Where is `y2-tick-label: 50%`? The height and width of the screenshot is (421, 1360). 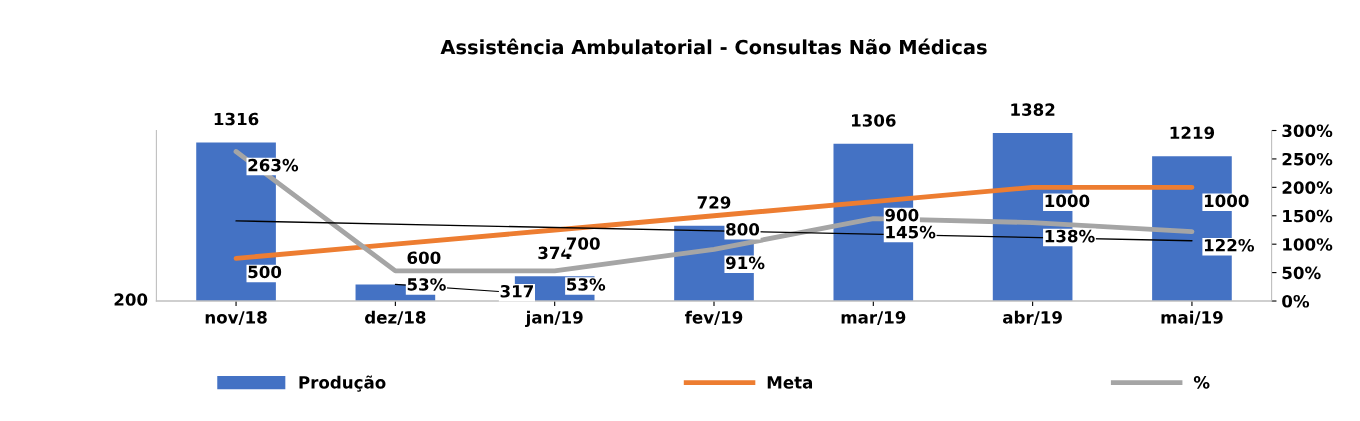 y2-tick-label: 50% is located at coordinates (1301, 273).